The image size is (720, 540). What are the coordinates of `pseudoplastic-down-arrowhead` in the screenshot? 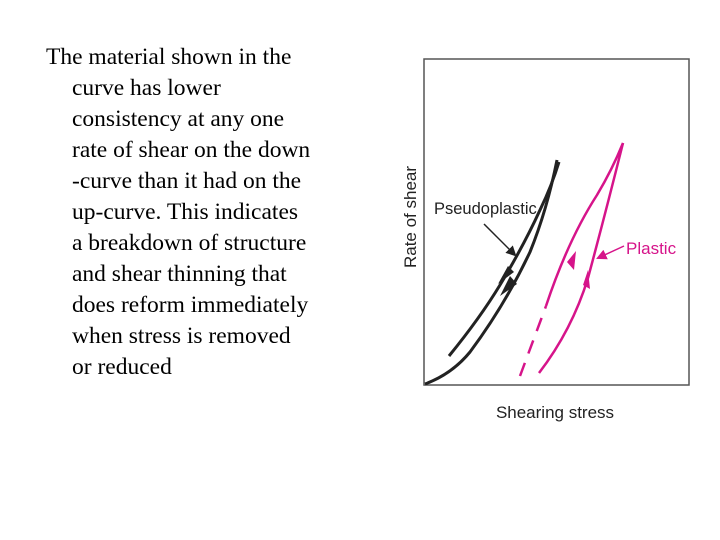 It's located at (506, 275).